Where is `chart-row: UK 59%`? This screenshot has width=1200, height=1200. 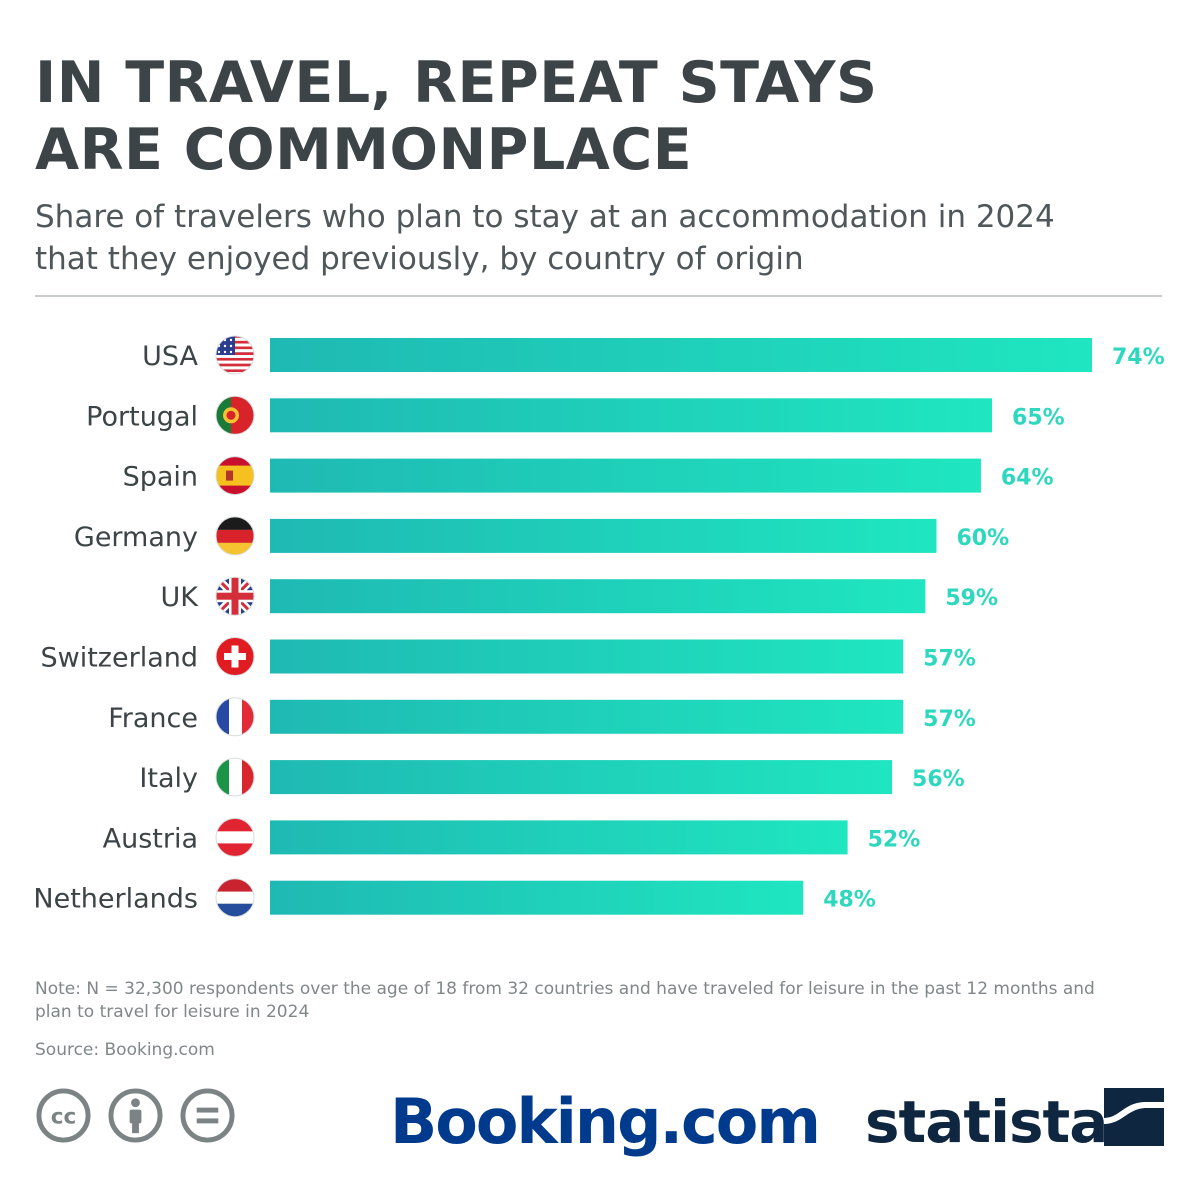
chart-row: UK 59% is located at coordinates (579, 596).